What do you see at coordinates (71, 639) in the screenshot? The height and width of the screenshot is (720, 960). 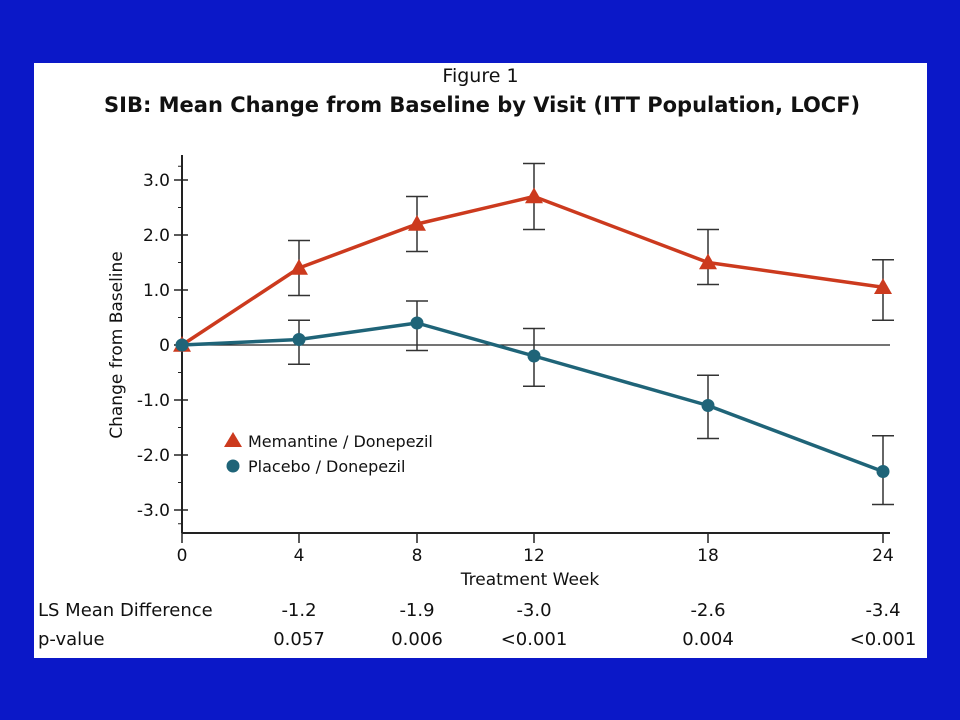 I see `row-label: p-value` at bounding box center [71, 639].